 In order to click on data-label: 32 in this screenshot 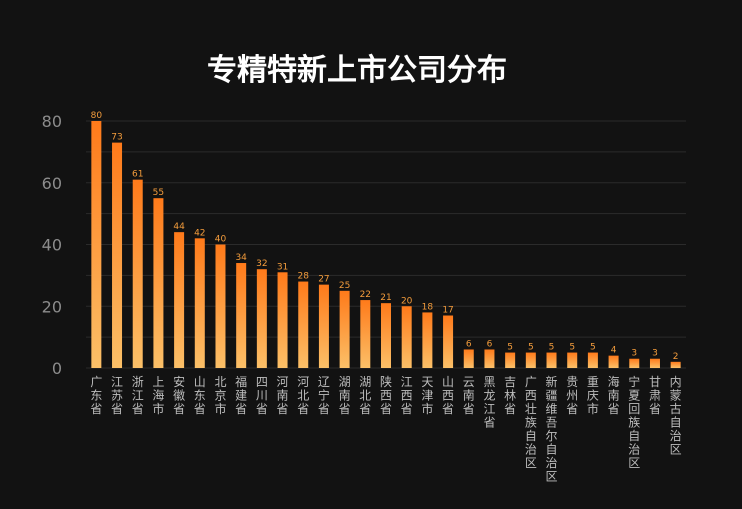, I will do `click(261, 264)`.